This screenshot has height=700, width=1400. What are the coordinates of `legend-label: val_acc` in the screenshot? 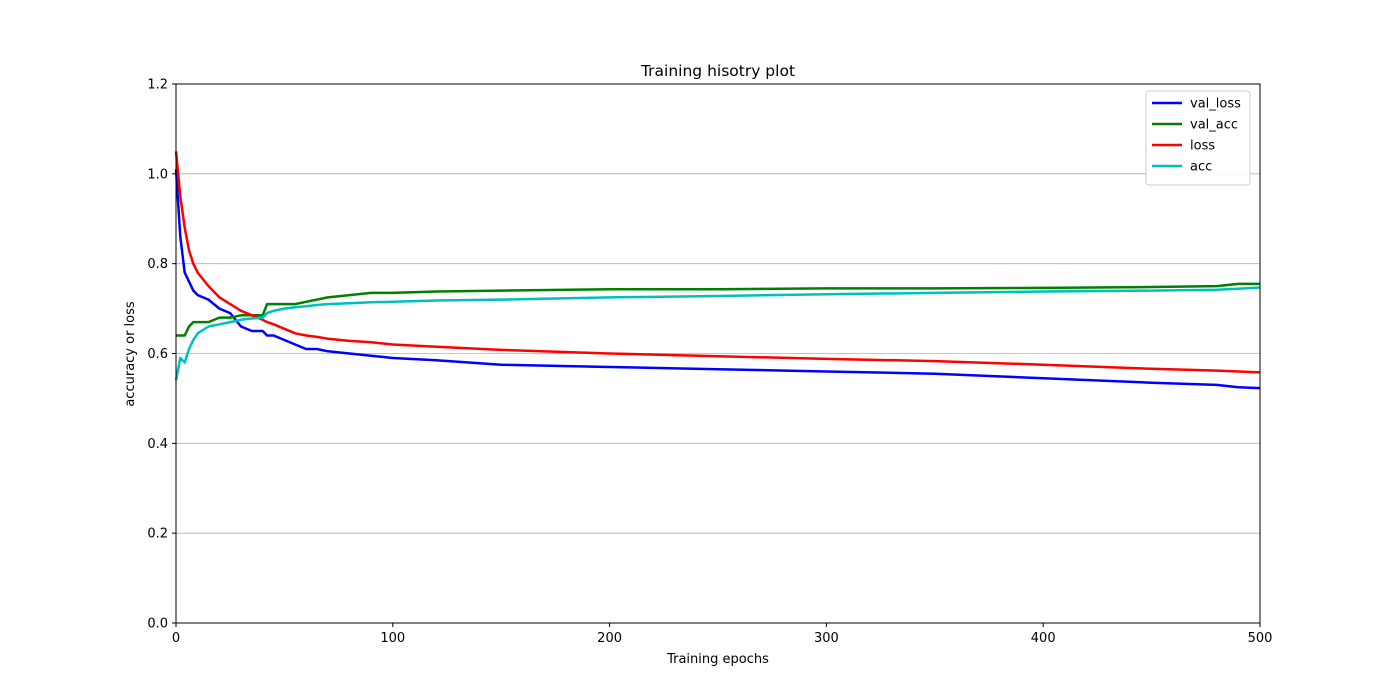 It's located at (1214, 125).